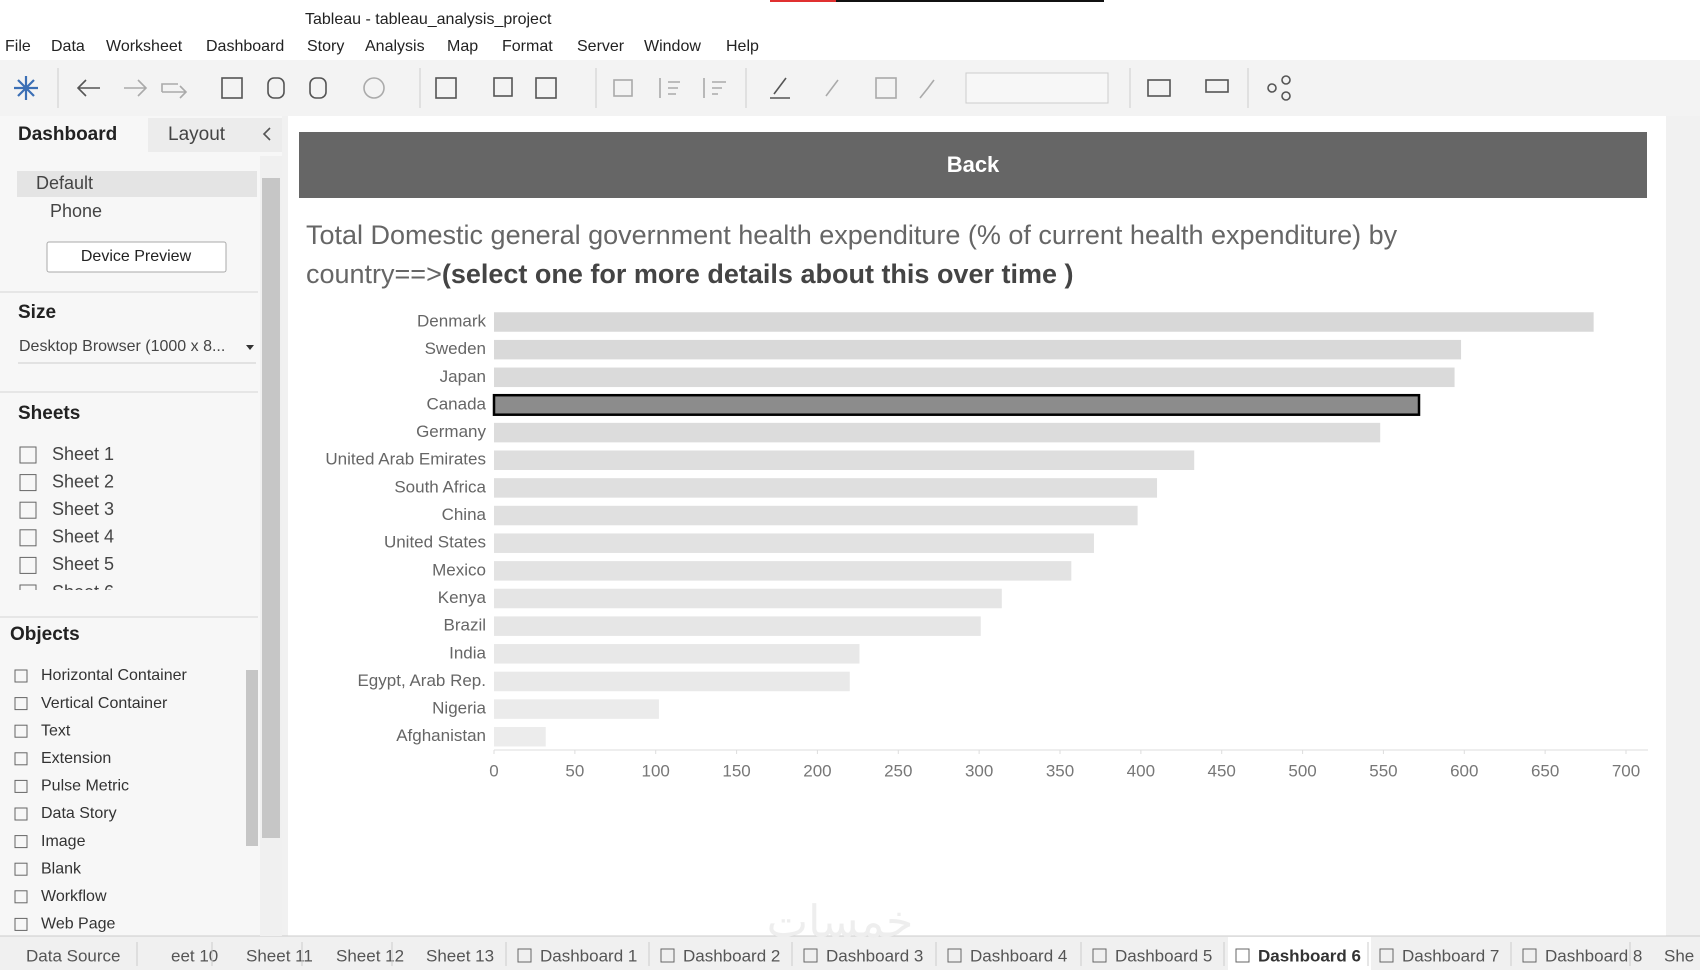 This screenshot has width=1700, height=970. What do you see at coordinates (459, 569) in the screenshot?
I see `y-tick-label: Mexico` at bounding box center [459, 569].